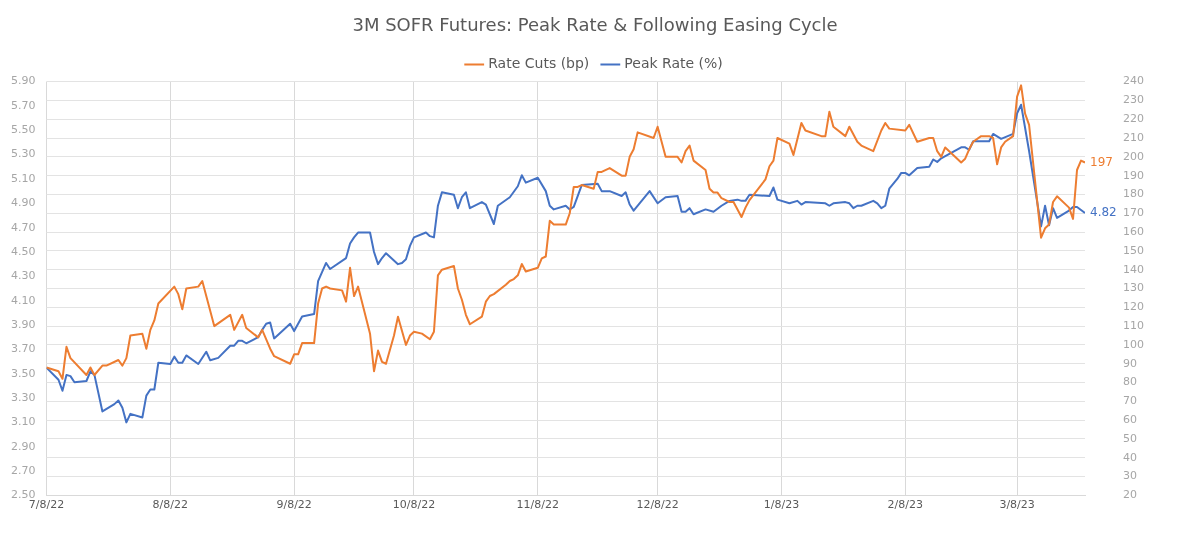 The height and width of the screenshot is (548, 1200). What do you see at coordinates (23, 324) in the screenshot?
I see `y-tick-label: 3.90` at bounding box center [23, 324].